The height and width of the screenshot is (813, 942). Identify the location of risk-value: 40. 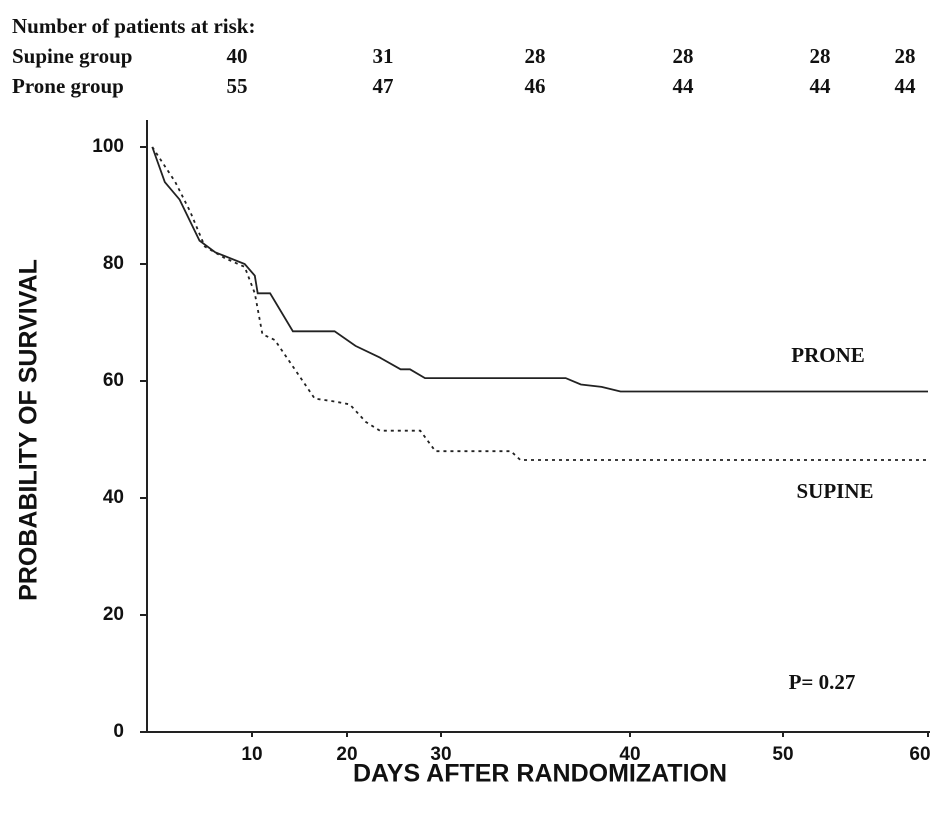
(237, 56).